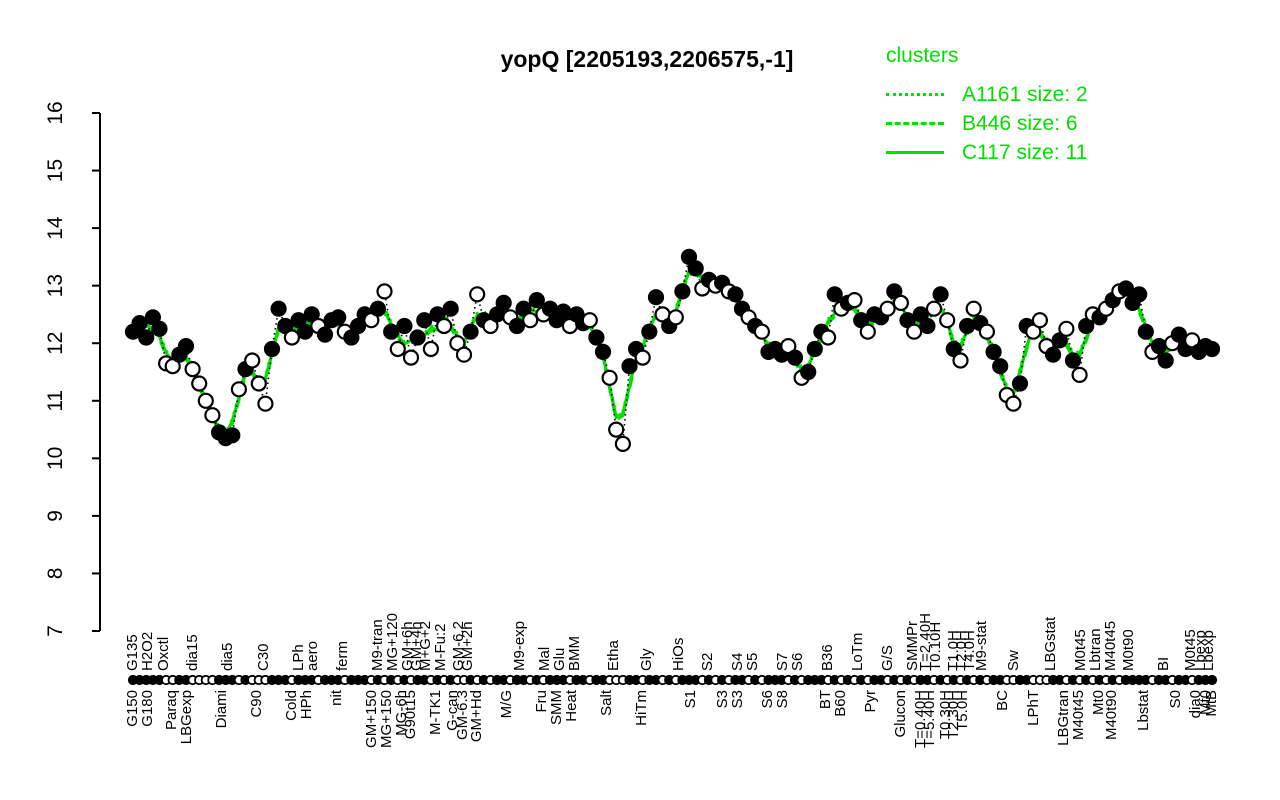 The width and height of the screenshot is (1280, 800). What do you see at coordinates (541, 701) in the screenshot?
I see `condition-label-bottom: Fru` at bounding box center [541, 701].